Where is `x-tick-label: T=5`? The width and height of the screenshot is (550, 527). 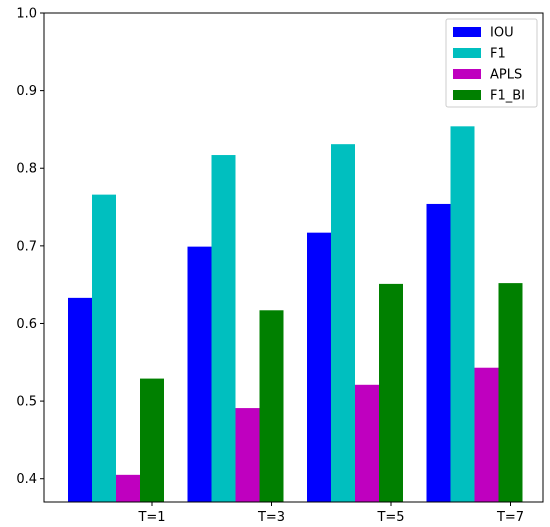 x-tick-label: T=5 is located at coordinates (390, 517).